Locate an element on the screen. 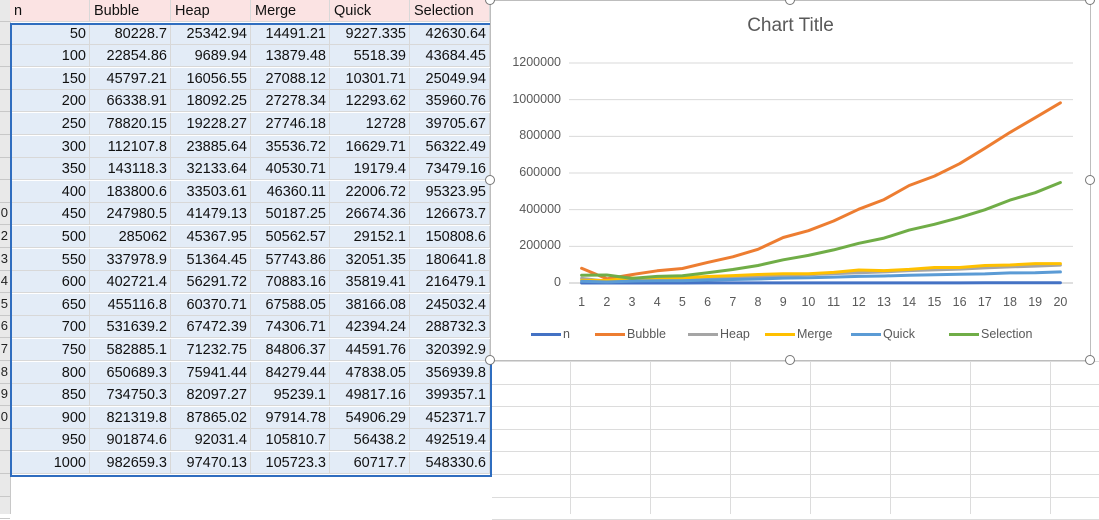  table-cell: 35960.76 is located at coordinates (450, 101).